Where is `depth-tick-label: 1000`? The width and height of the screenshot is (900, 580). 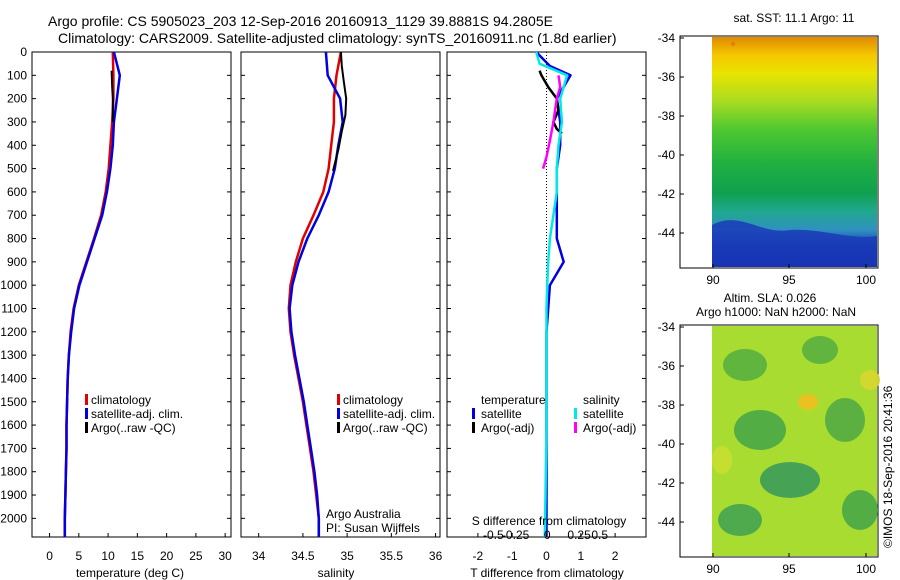 depth-tick-label: 1000 is located at coordinates (13, 285).